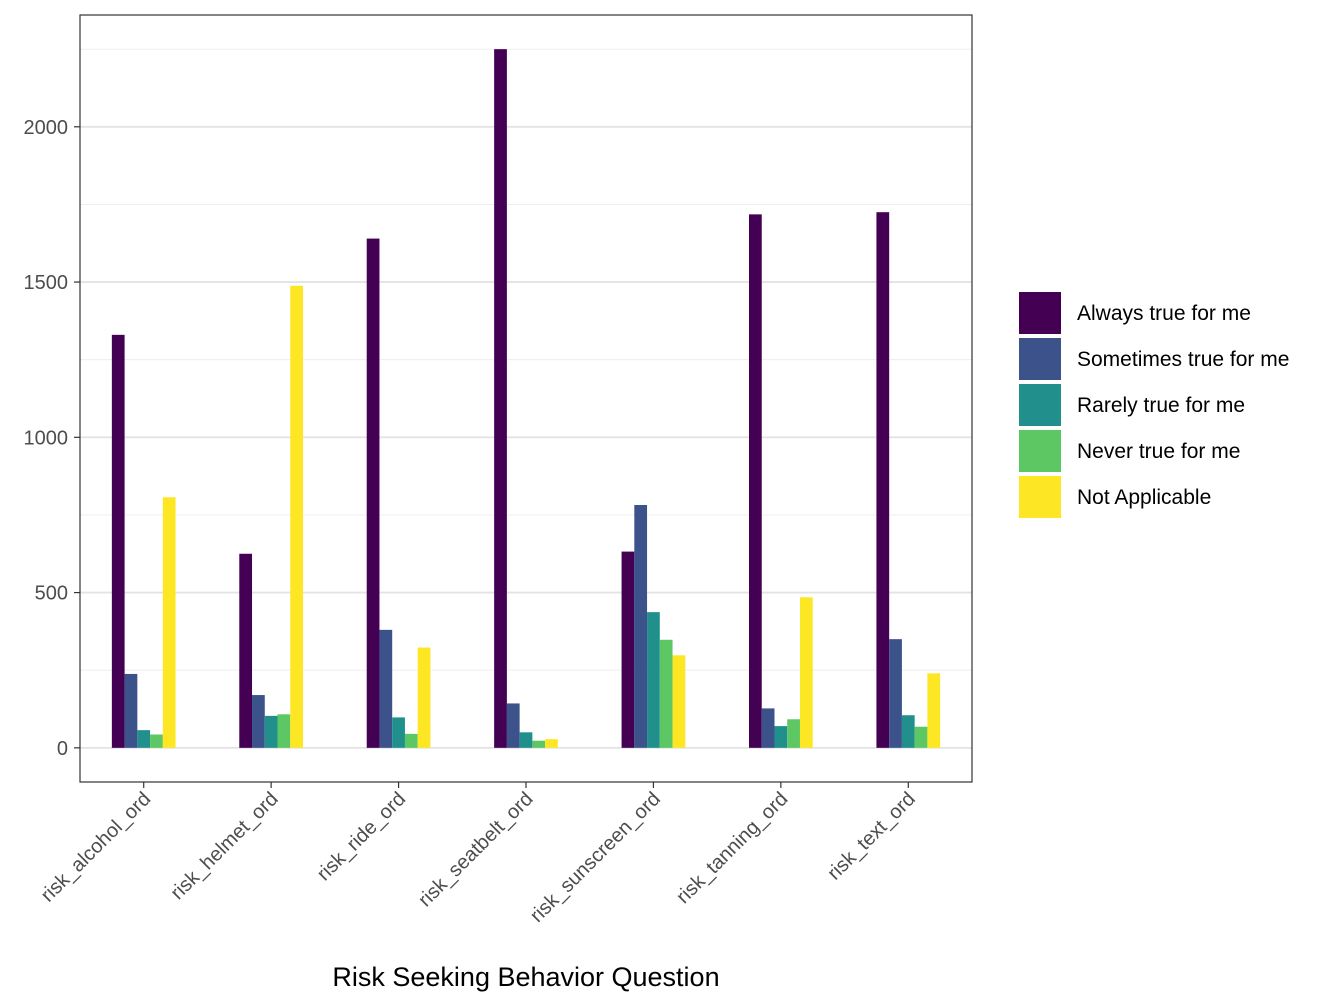  What do you see at coordinates (225, 846) in the screenshot?
I see `x-tick-label: risk_helmet_ord` at bounding box center [225, 846].